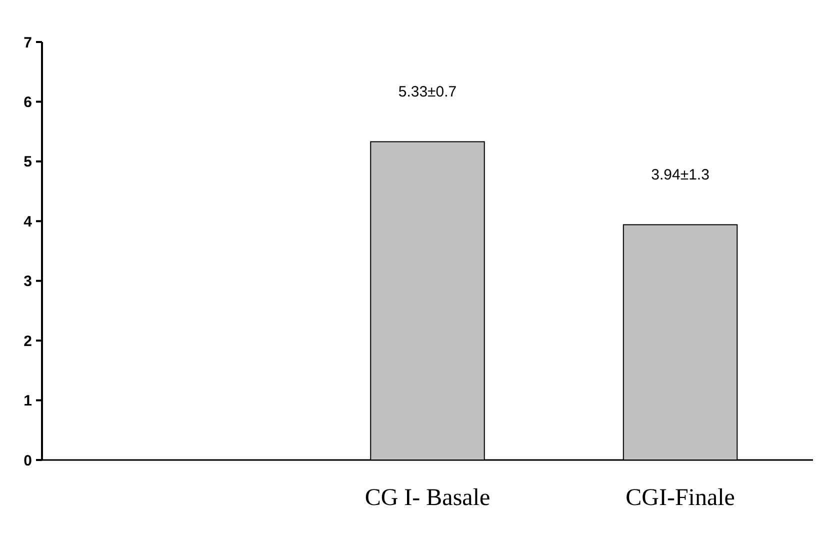 Image resolution: width=833 pixels, height=535 pixels. Describe the element at coordinates (28, 43) in the screenshot. I see `y-tick-label: 7` at that location.